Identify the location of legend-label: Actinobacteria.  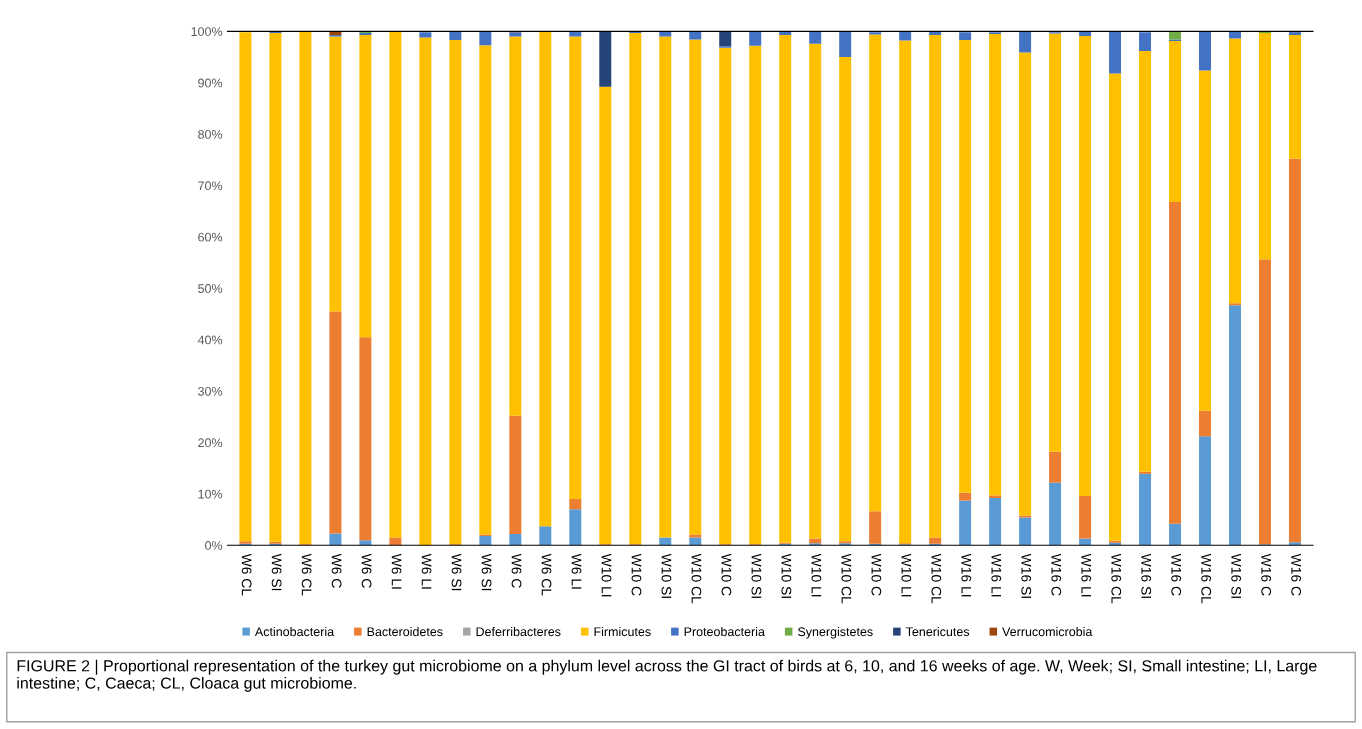
(294, 631).